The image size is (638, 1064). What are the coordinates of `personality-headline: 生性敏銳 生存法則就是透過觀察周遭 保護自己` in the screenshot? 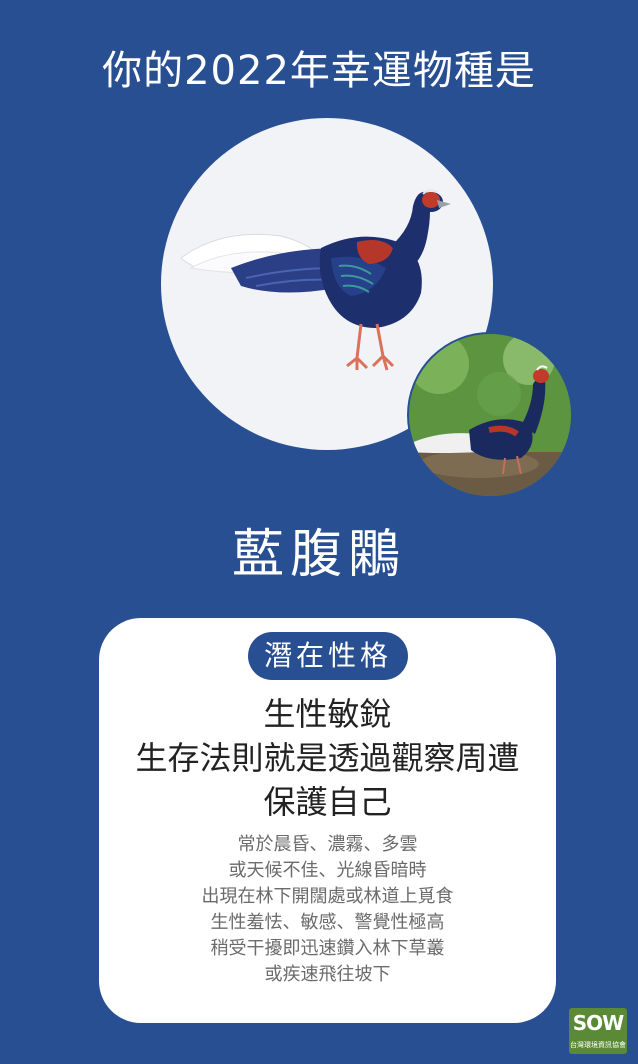 It's located at (327, 758).